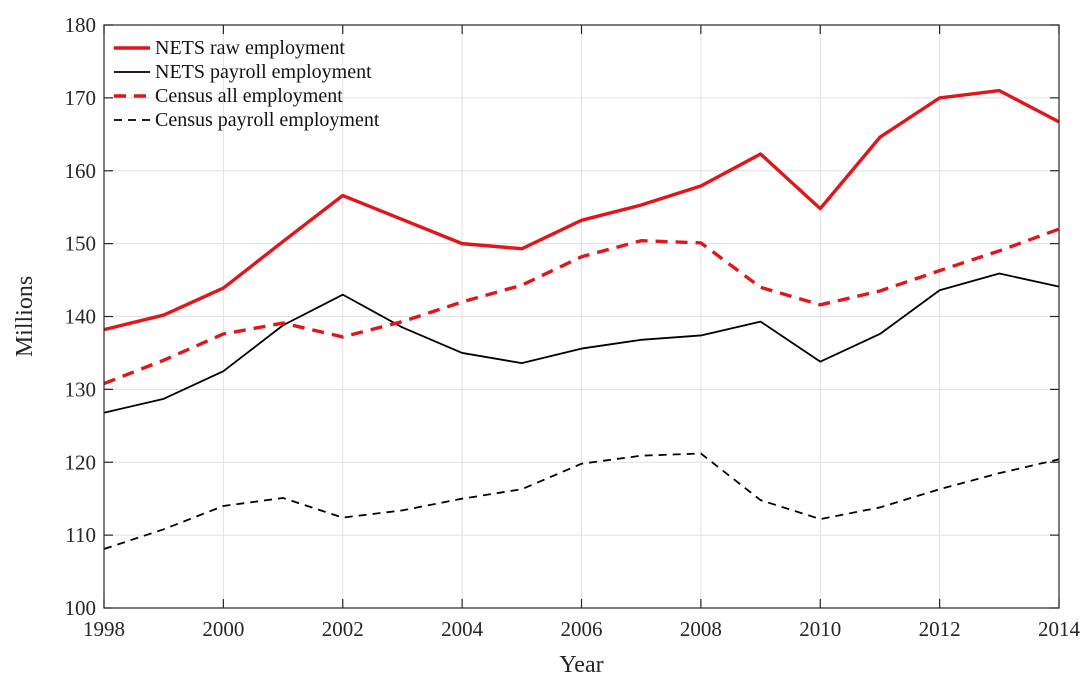 This screenshot has width=1081, height=679. I want to click on x-tick-label: 2004, so click(462, 629).